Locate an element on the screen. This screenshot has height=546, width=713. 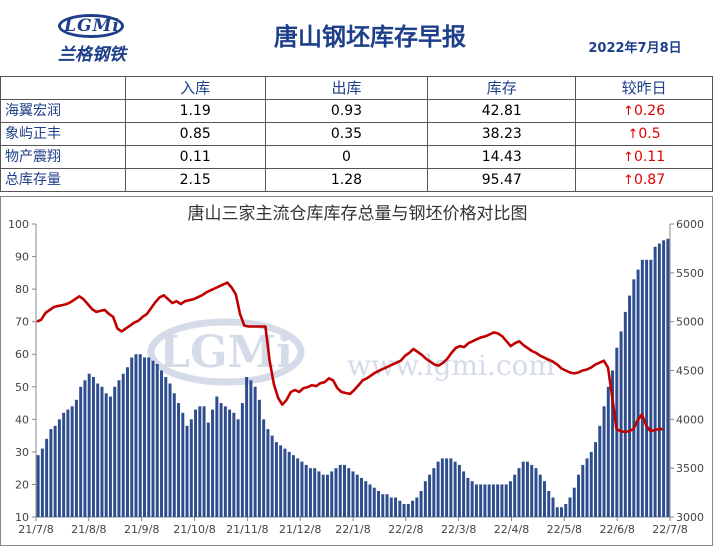
logo-oval-icon is located at coordinates (91, 26).